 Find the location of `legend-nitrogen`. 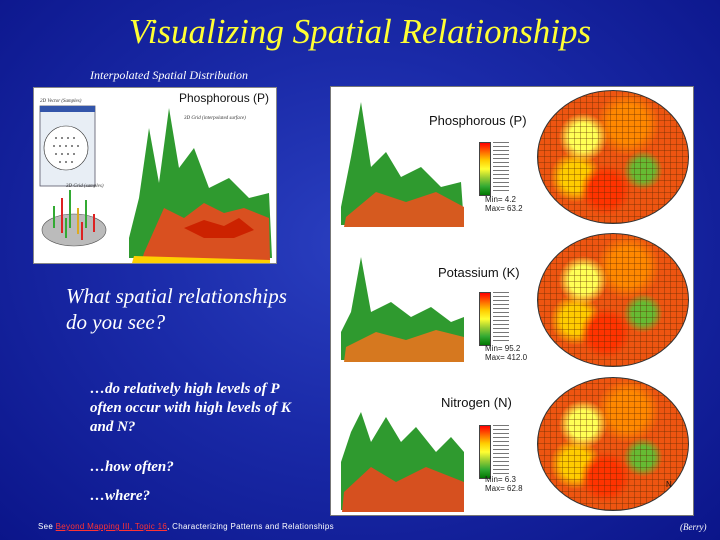

legend-nitrogen is located at coordinates (485, 452).